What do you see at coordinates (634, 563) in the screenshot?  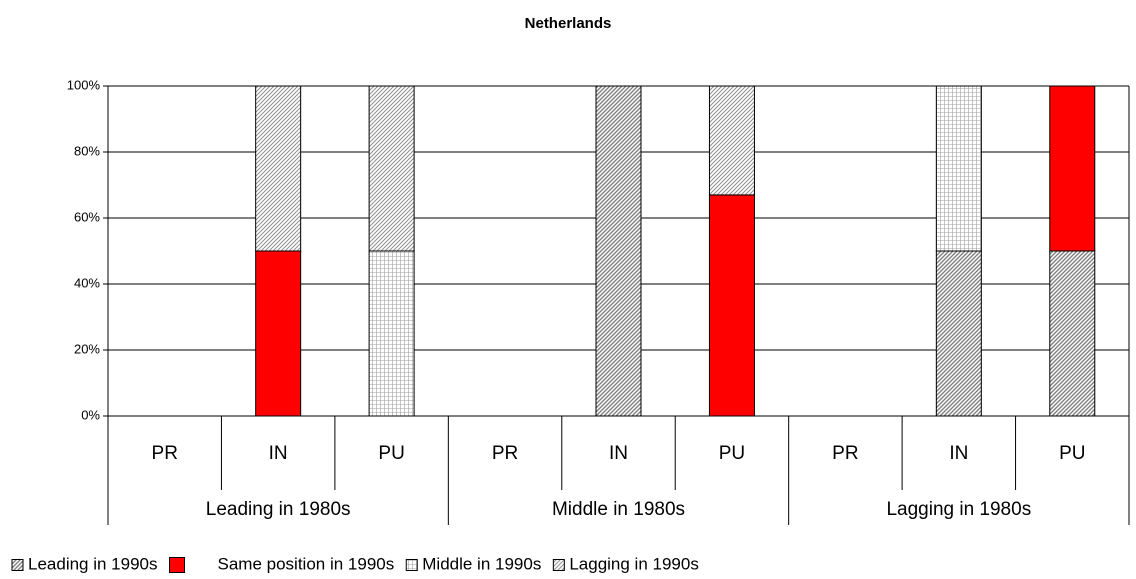 I see `legend-label: Lagging in 1990s` at bounding box center [634, 563].